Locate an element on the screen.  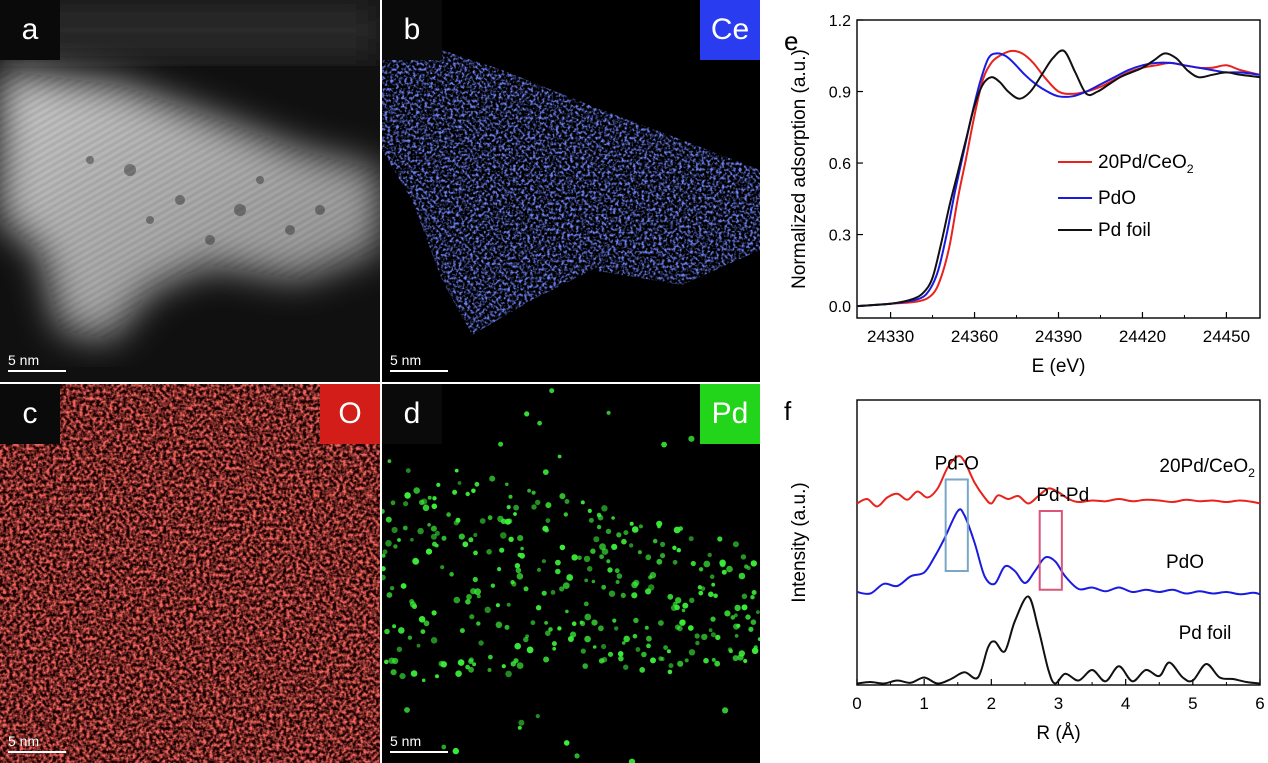
panel-label-a: a is located at coordinates (30, 30).